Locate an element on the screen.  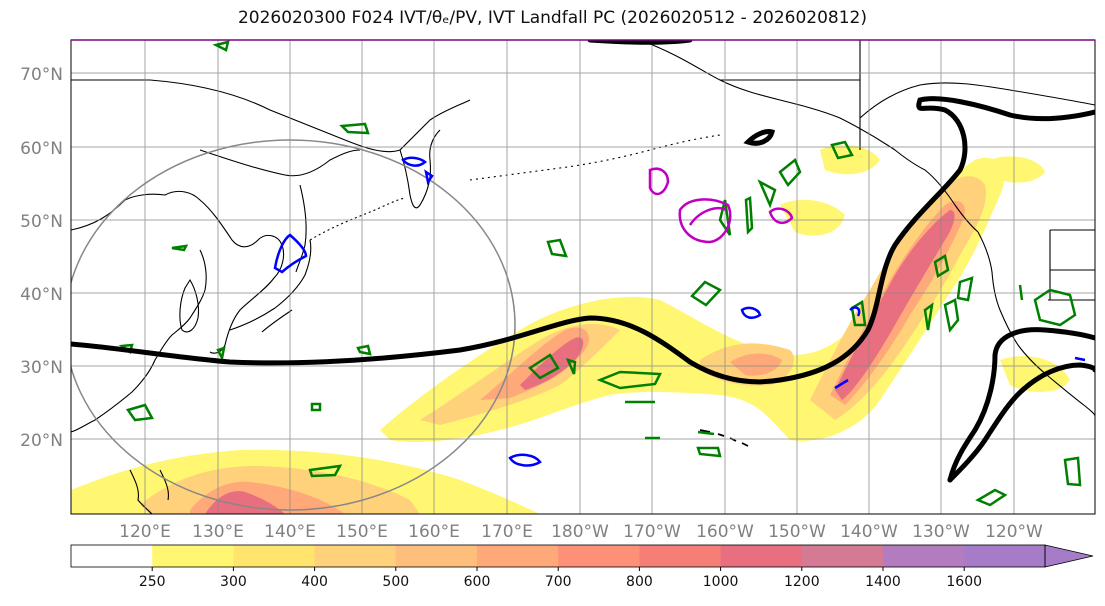
colorbar: 250 300 400 500 600 700 800 1000 1200 1400 1600 is located at coordinates (582, 567).